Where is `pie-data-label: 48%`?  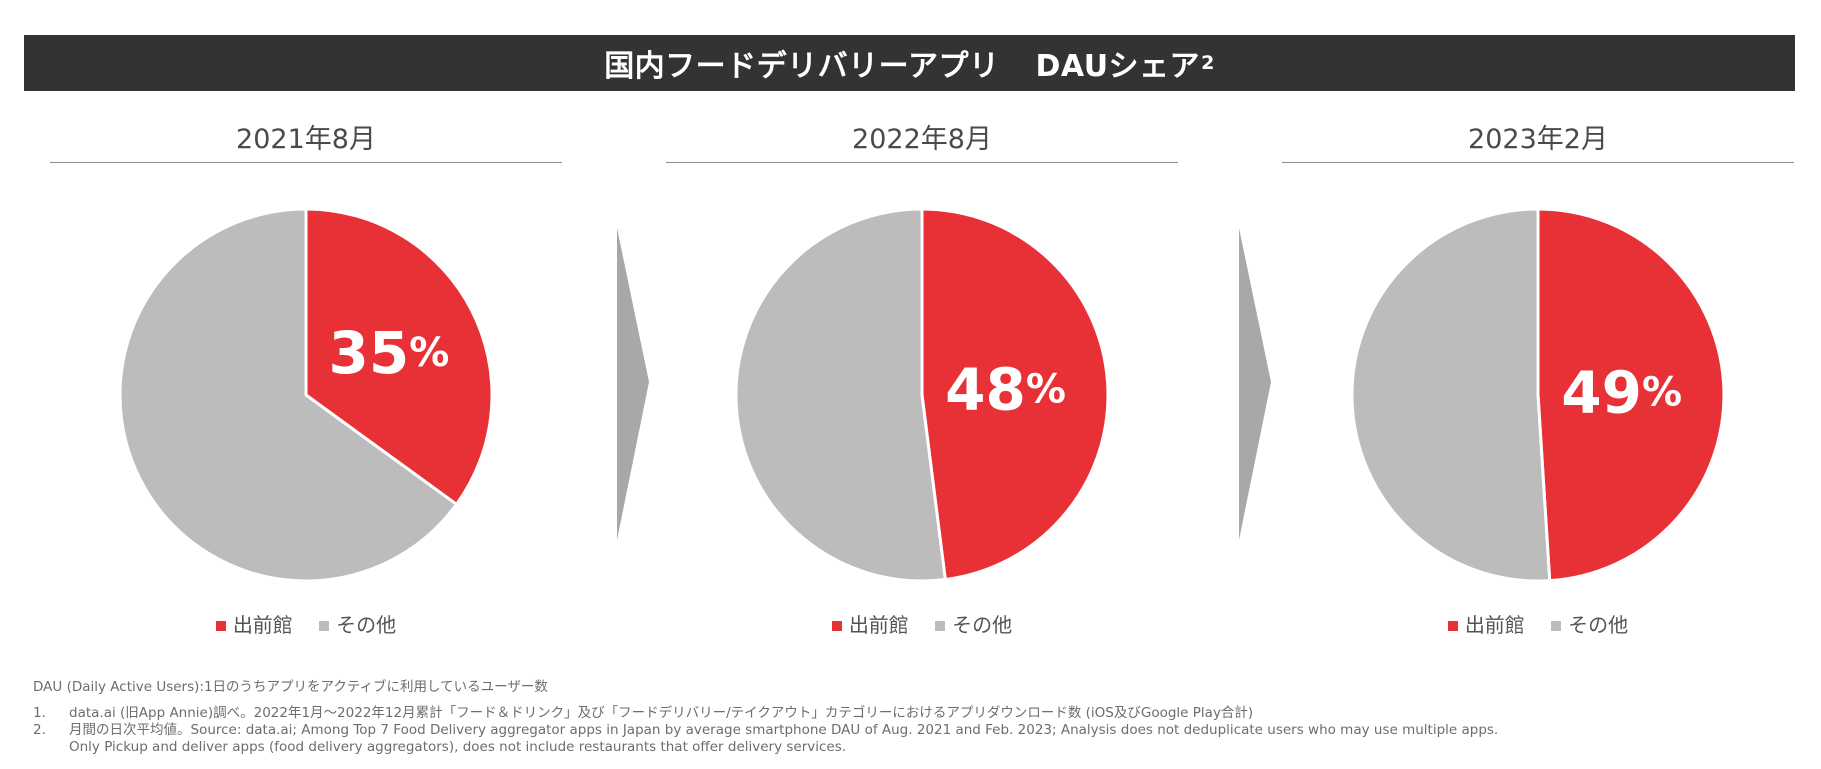
pie-data-label: 48% is located at coordinates (1005, 390).